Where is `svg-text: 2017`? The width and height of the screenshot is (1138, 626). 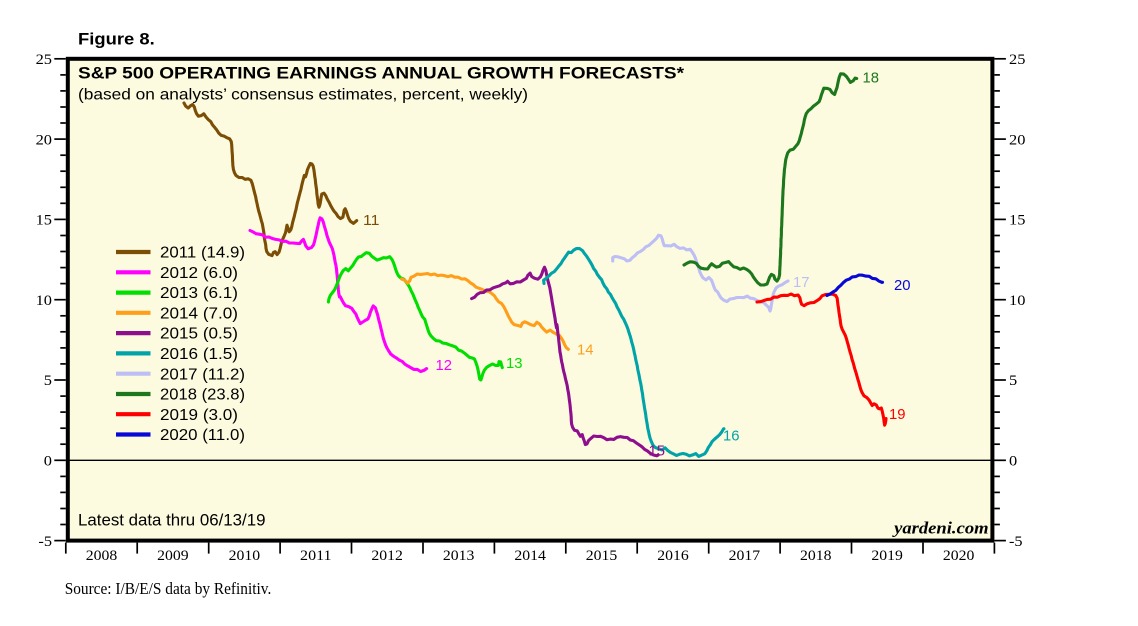 svg-text: 2017 is located at coordinates (745, 556).